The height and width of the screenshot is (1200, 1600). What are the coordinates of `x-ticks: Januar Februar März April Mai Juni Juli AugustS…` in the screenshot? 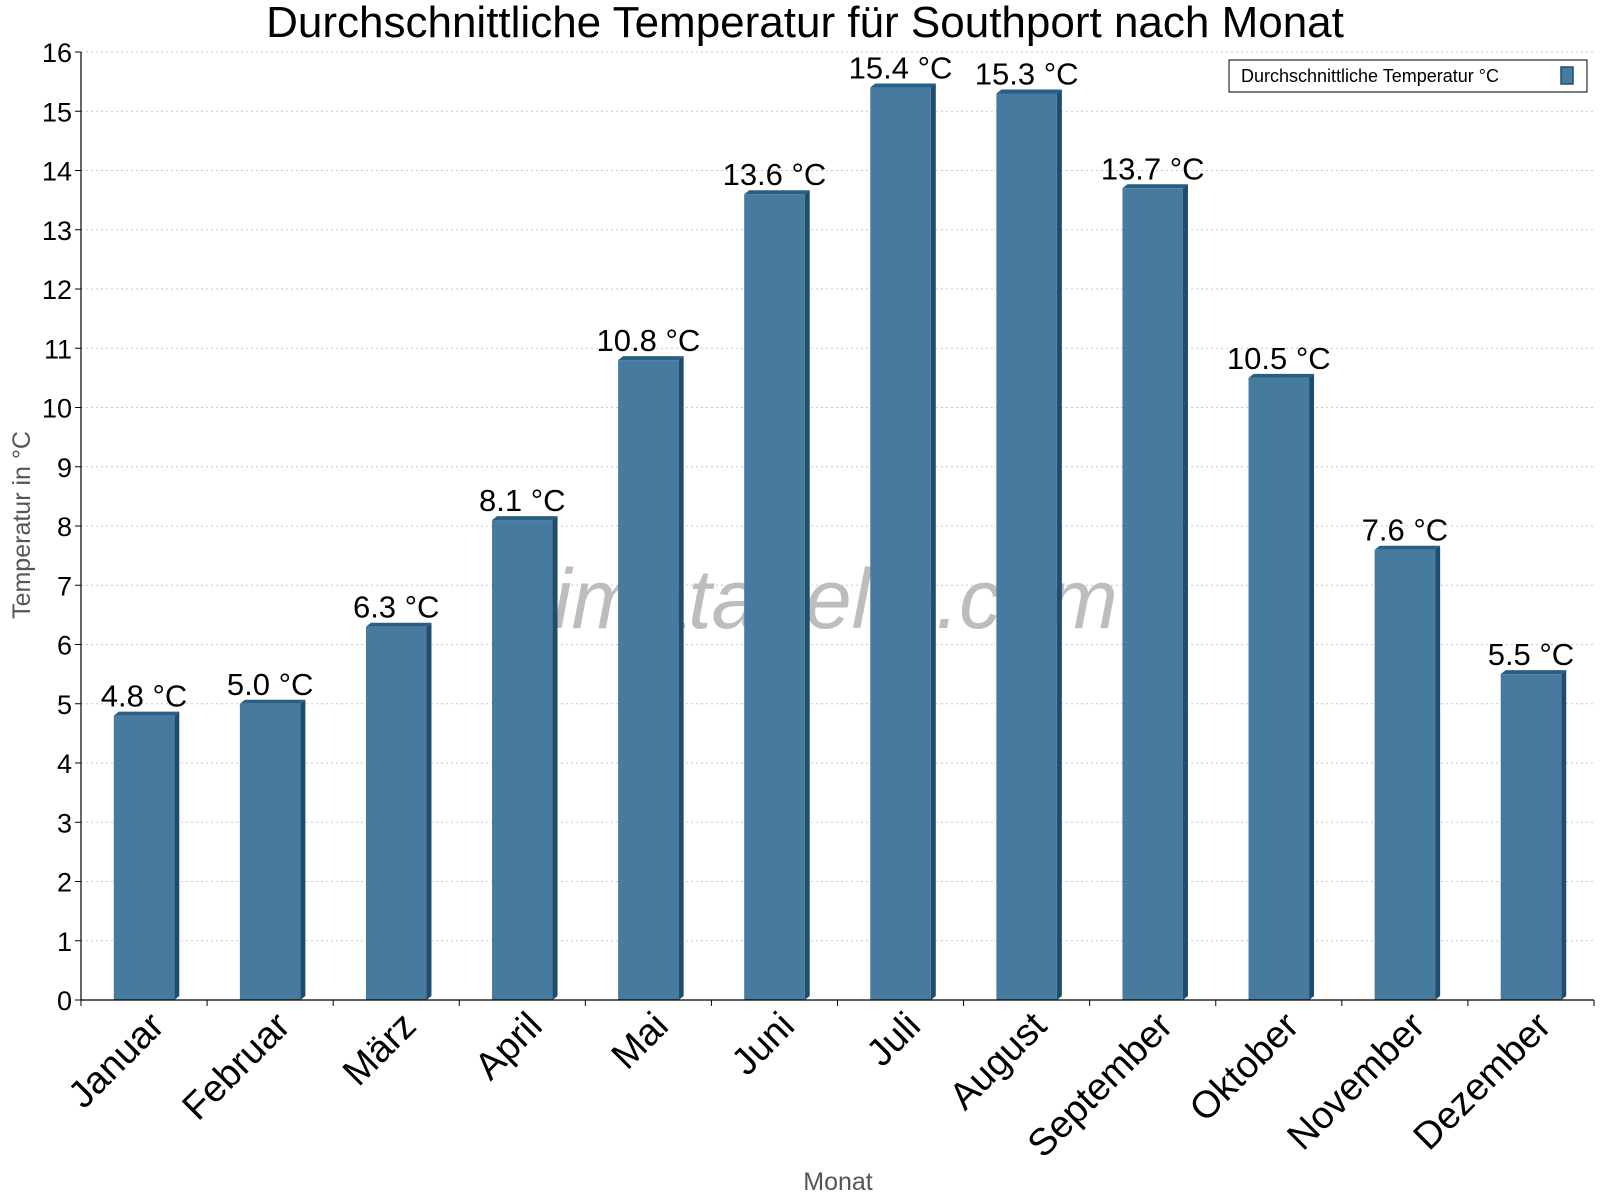 It's located at (828, 1083).